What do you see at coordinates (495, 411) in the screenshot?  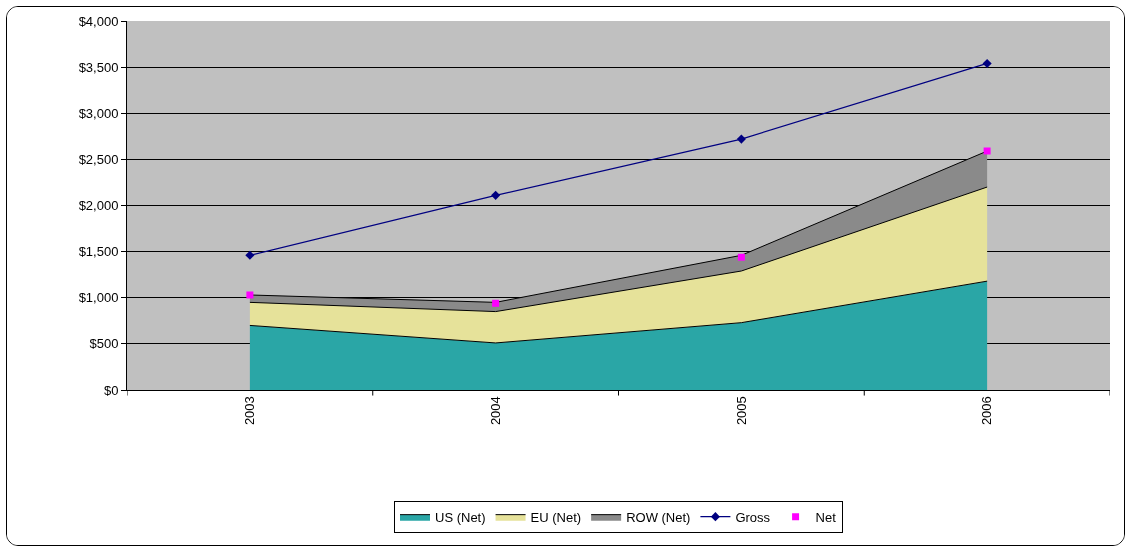 I see `x-tick-label: 2004` at bounding box center [495, 411].